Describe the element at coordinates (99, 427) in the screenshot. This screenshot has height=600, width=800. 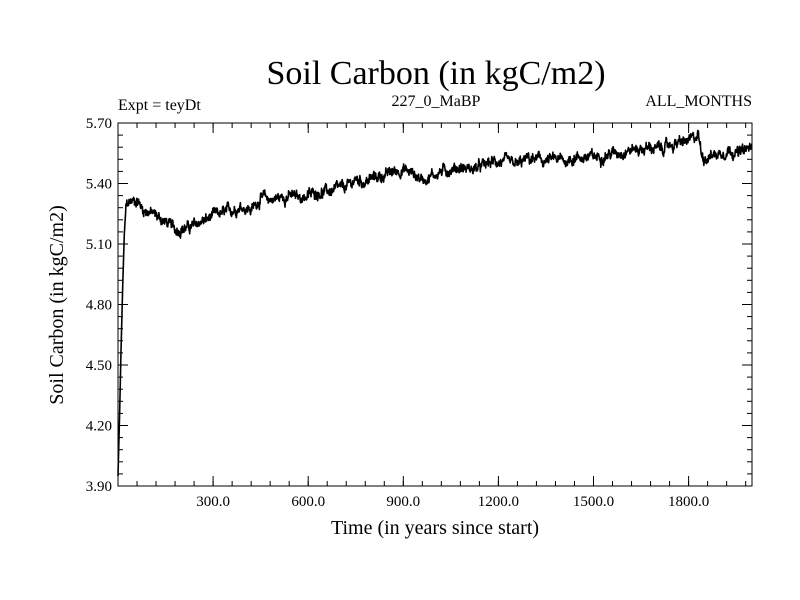
I see `y-tick-label: 4.20` at that location.